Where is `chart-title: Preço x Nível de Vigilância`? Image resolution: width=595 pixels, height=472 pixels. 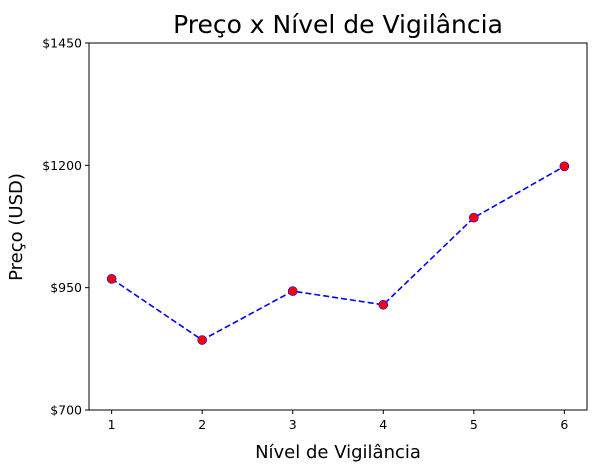
chart-title: Preço x Nível de Vigilância is located at coordinates (338, 24).